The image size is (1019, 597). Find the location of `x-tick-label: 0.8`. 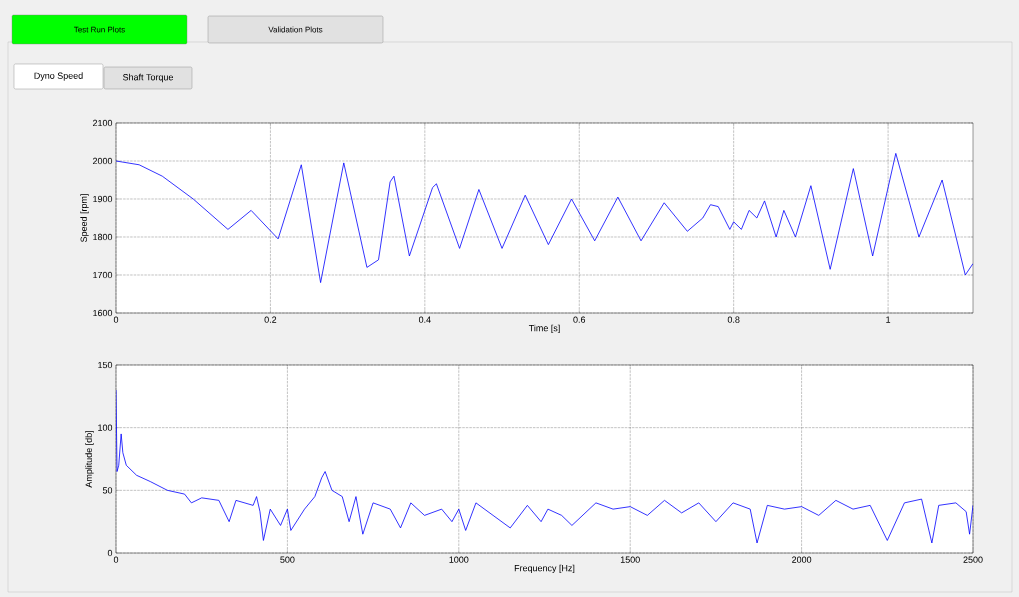

x-tick-label: 0.8 is located at coordinates (733, 319).